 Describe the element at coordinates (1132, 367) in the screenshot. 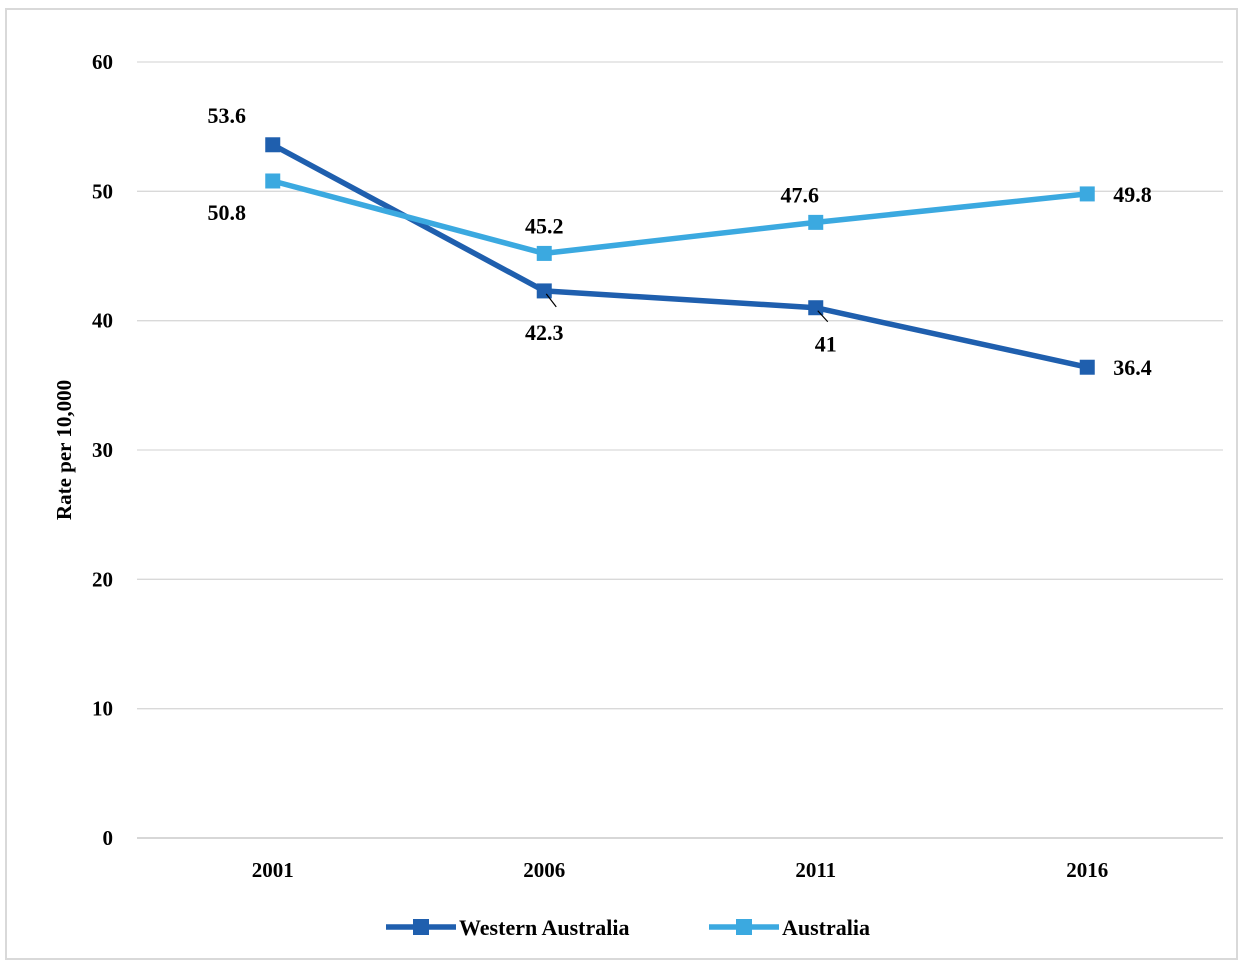

I see `data-label: 36.4` at that location.